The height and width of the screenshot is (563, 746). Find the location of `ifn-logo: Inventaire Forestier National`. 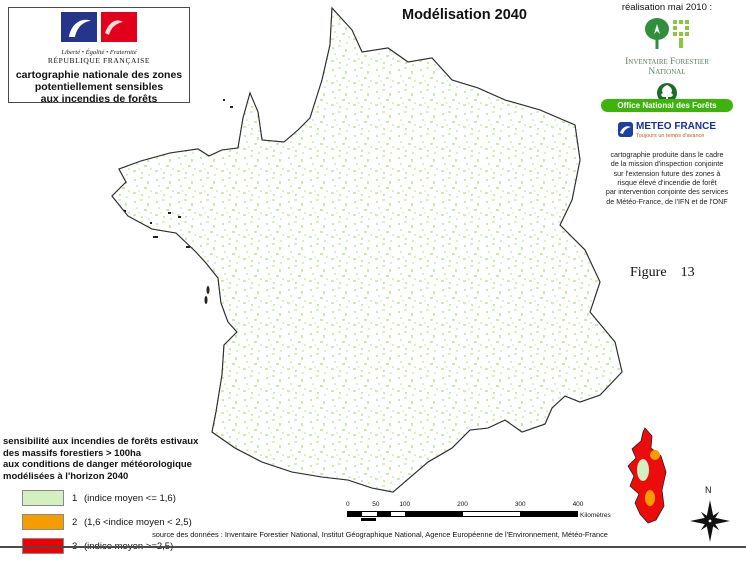

ifn-logo: Inventaire Forestier National is located at coordinates (667, 47).